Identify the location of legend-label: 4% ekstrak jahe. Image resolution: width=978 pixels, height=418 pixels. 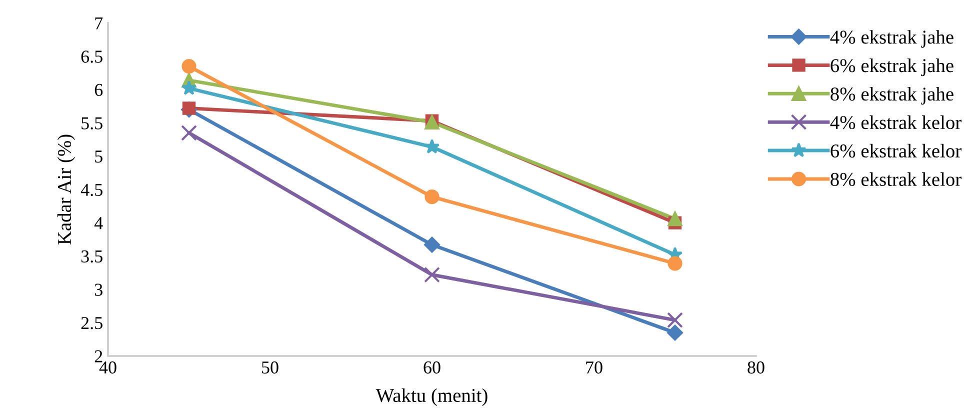
(892, 39).